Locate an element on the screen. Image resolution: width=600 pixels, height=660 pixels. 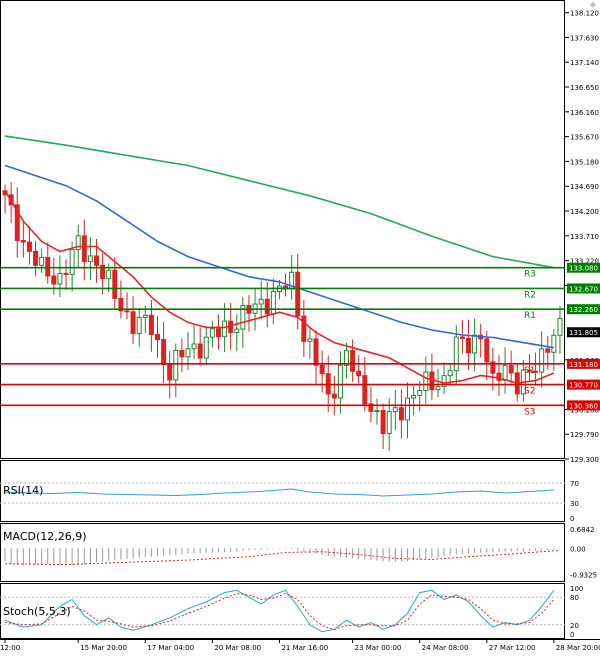
pivot-level-label: R2 is located at coordinates (530, 295).